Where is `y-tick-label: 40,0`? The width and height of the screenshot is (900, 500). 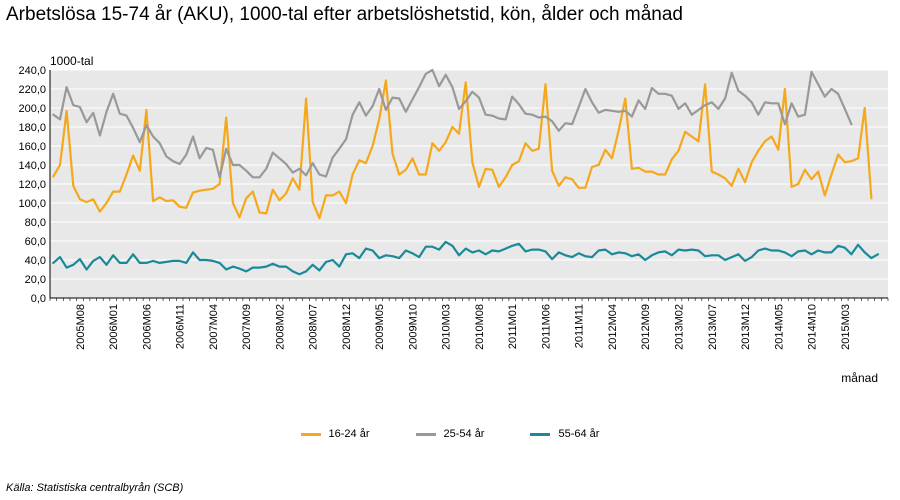 y-tick-label: 40,0 is located at coordinates (35, 261).